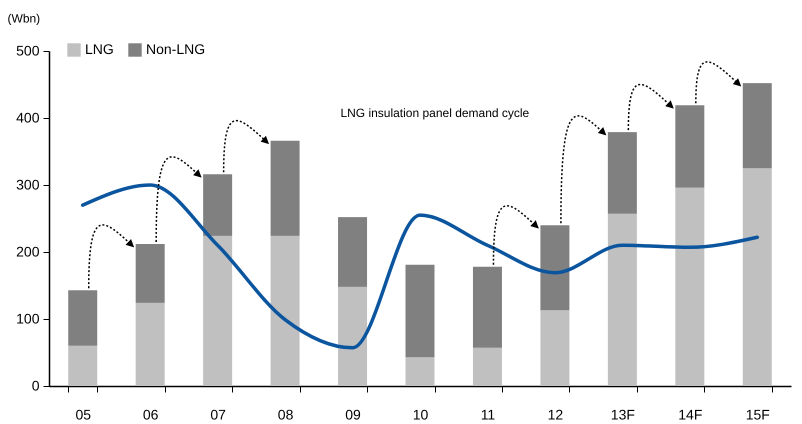  Describe the element at coordinates (218, 414) in the screenshot. I see `x-tick-label: 07` at that location.